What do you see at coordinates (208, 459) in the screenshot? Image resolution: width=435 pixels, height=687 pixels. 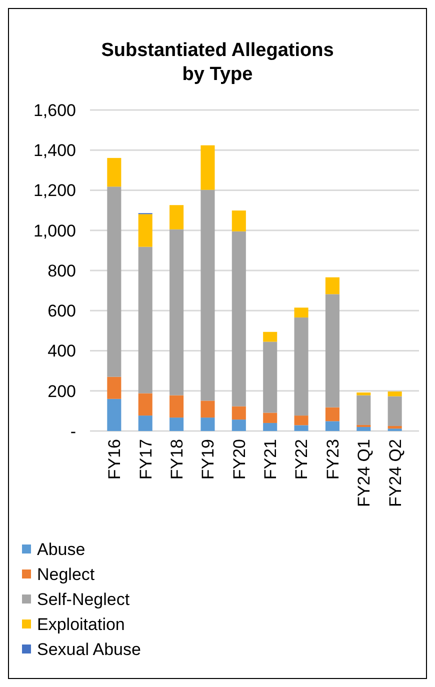 I see `x-tick-label: FY19` at bounding box center [208, 459].